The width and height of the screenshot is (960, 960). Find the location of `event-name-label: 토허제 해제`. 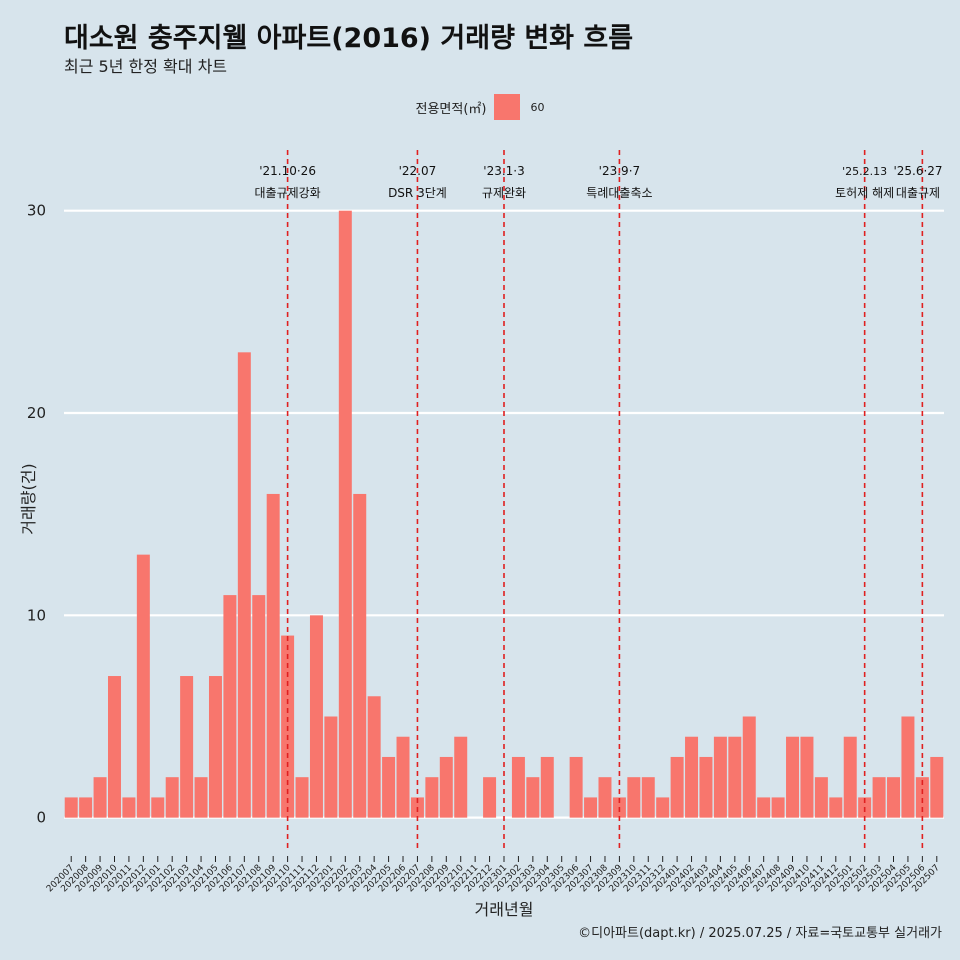

event-name-label: 토허제 해제 is located at coordinates (864, 193).